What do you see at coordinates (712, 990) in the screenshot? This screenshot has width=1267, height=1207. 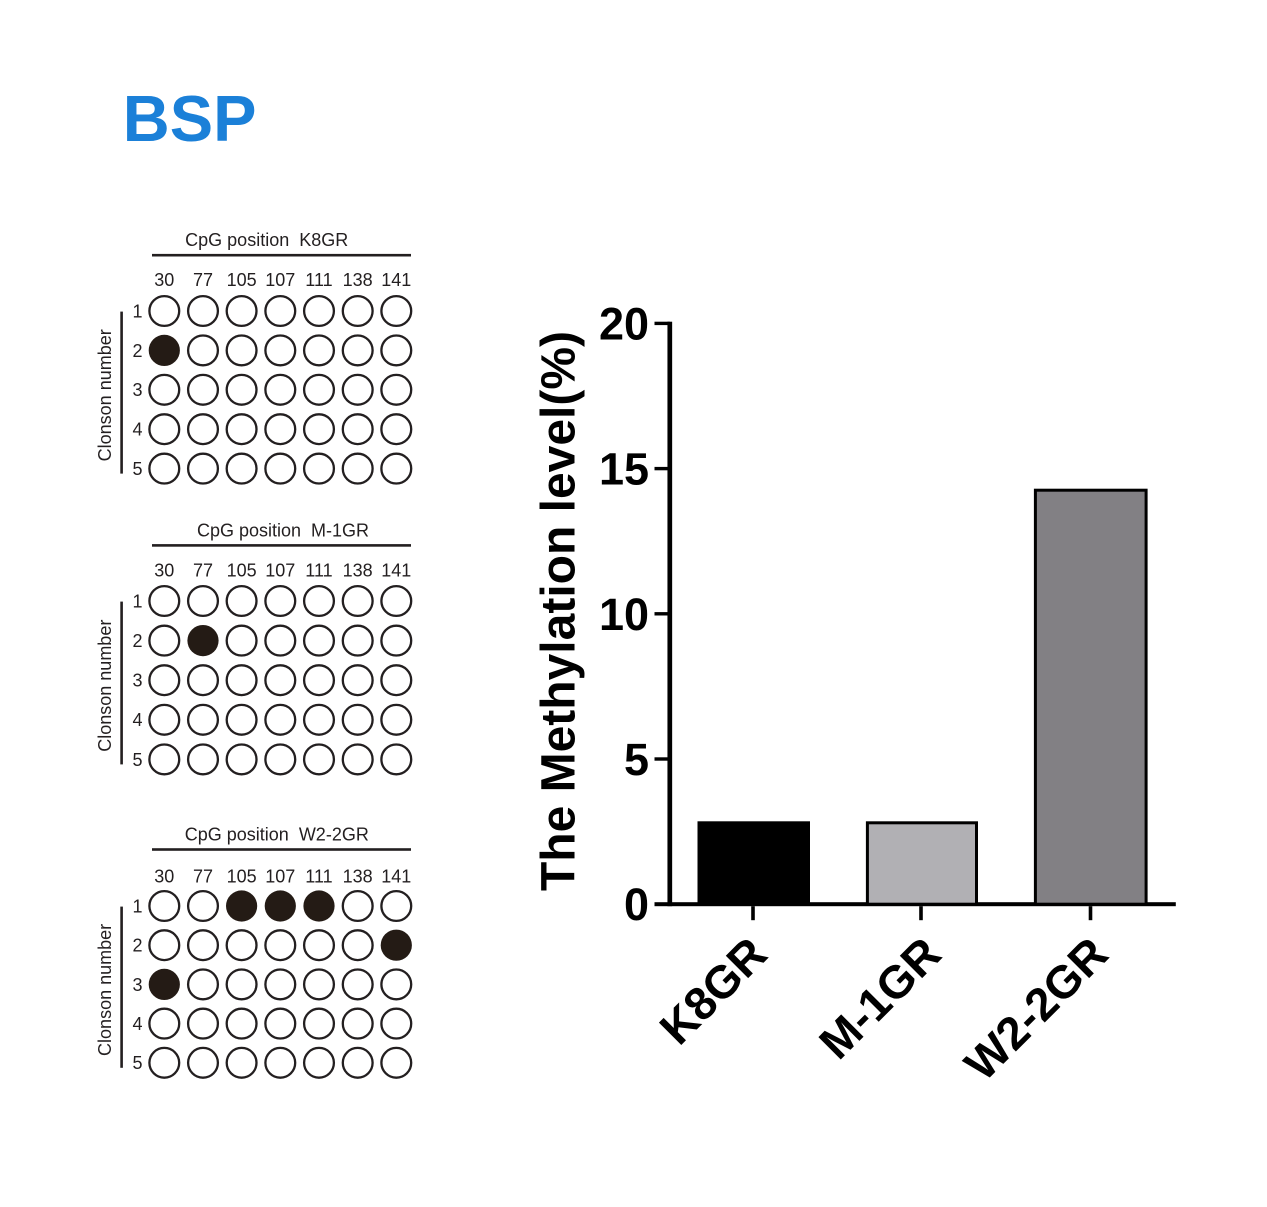 I see `svg-text: K8GR` at bounding box center [712, 990].